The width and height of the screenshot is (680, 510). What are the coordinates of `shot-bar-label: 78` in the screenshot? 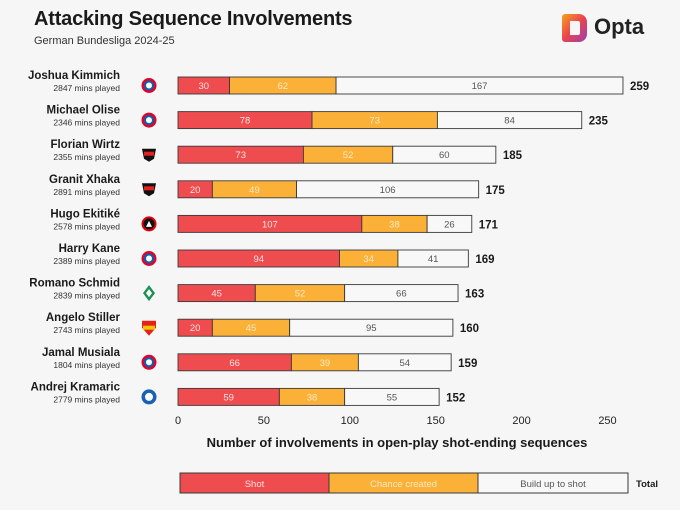 It's located at (245, 121).